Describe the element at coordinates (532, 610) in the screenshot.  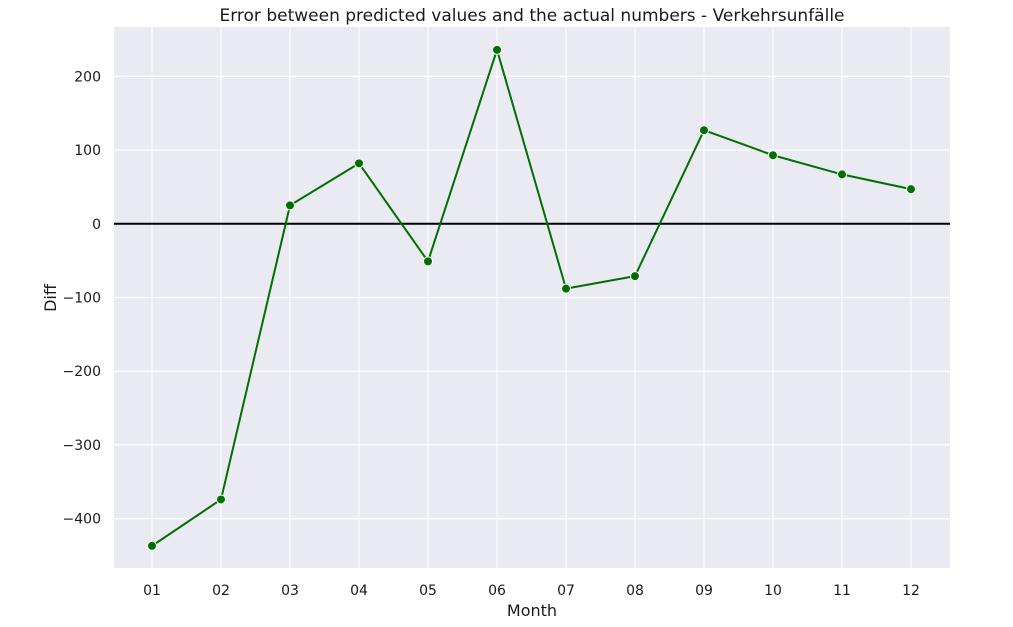
I see `x-axis-label: Month` at that location.